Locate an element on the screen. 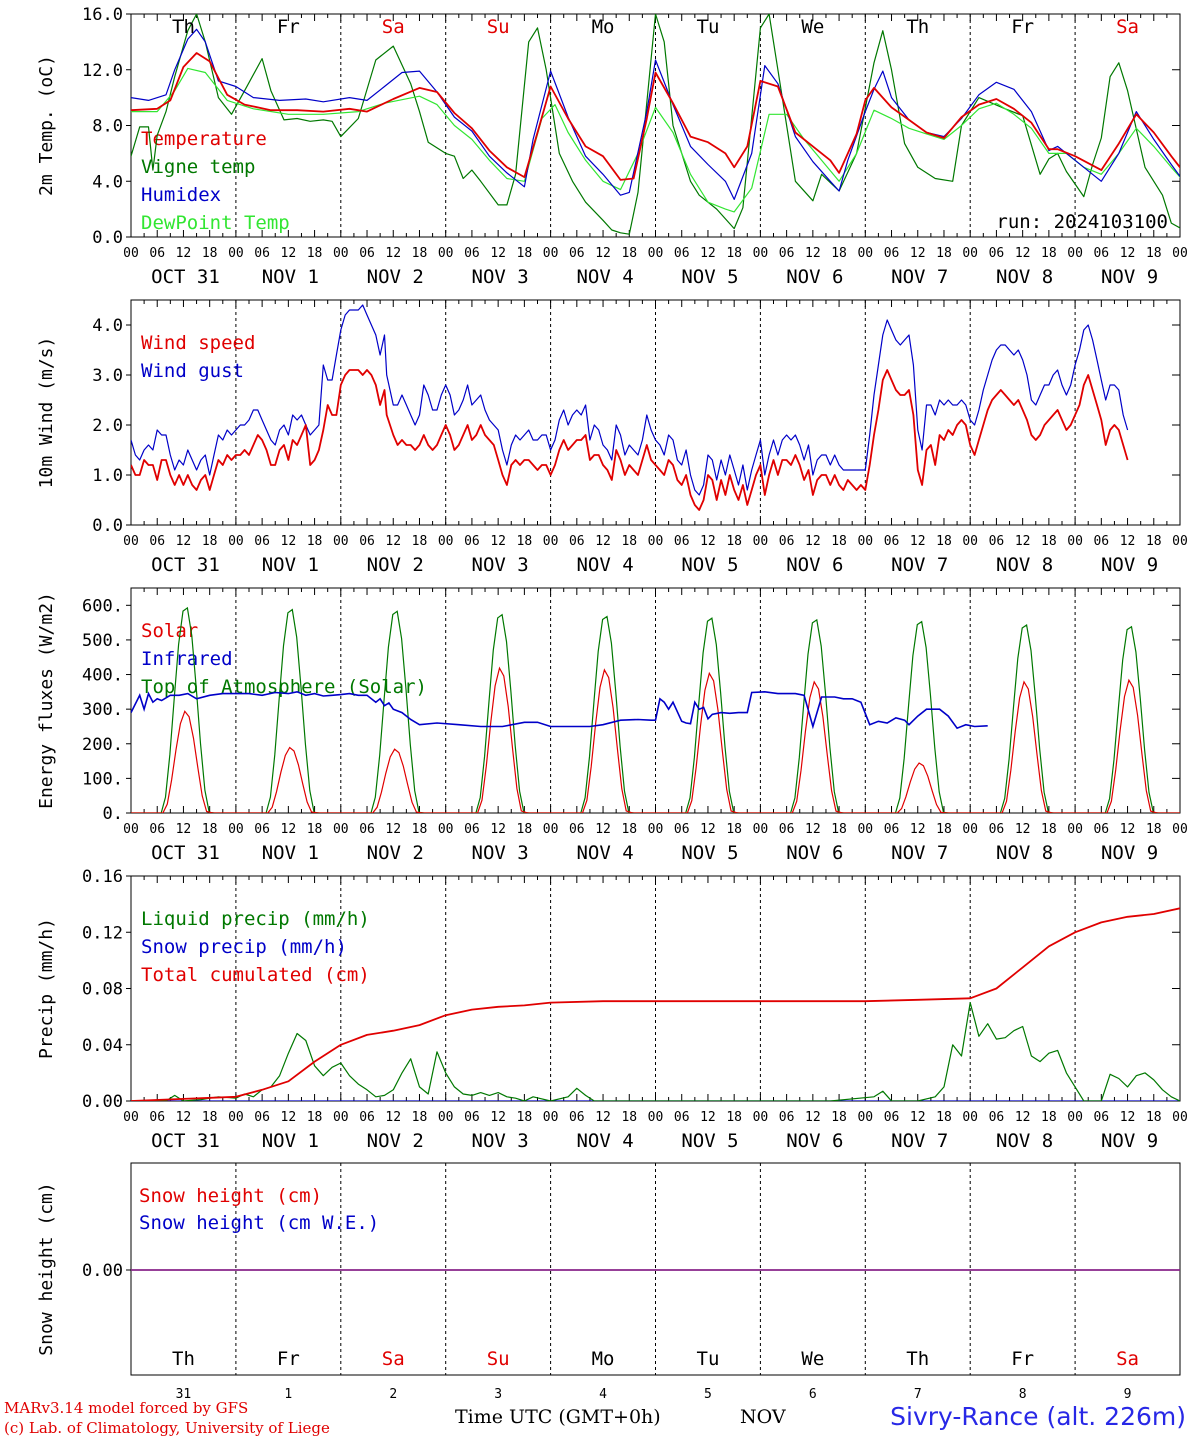  station-name: Sivry-Rance (alt. 226m) is located at coordinates (1038, 1416).